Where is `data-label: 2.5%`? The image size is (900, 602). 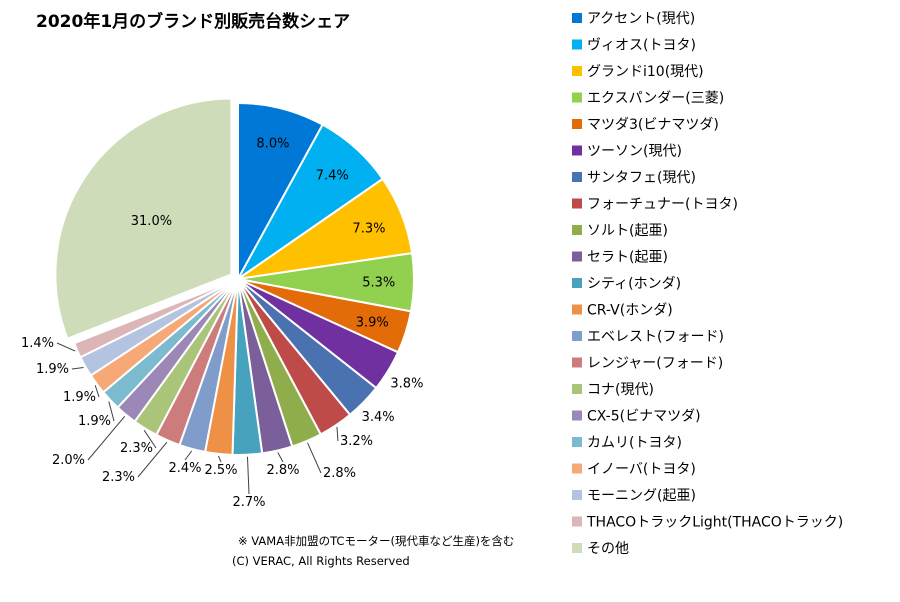 data-label: 2.5% is located at coordinates (220, 470).